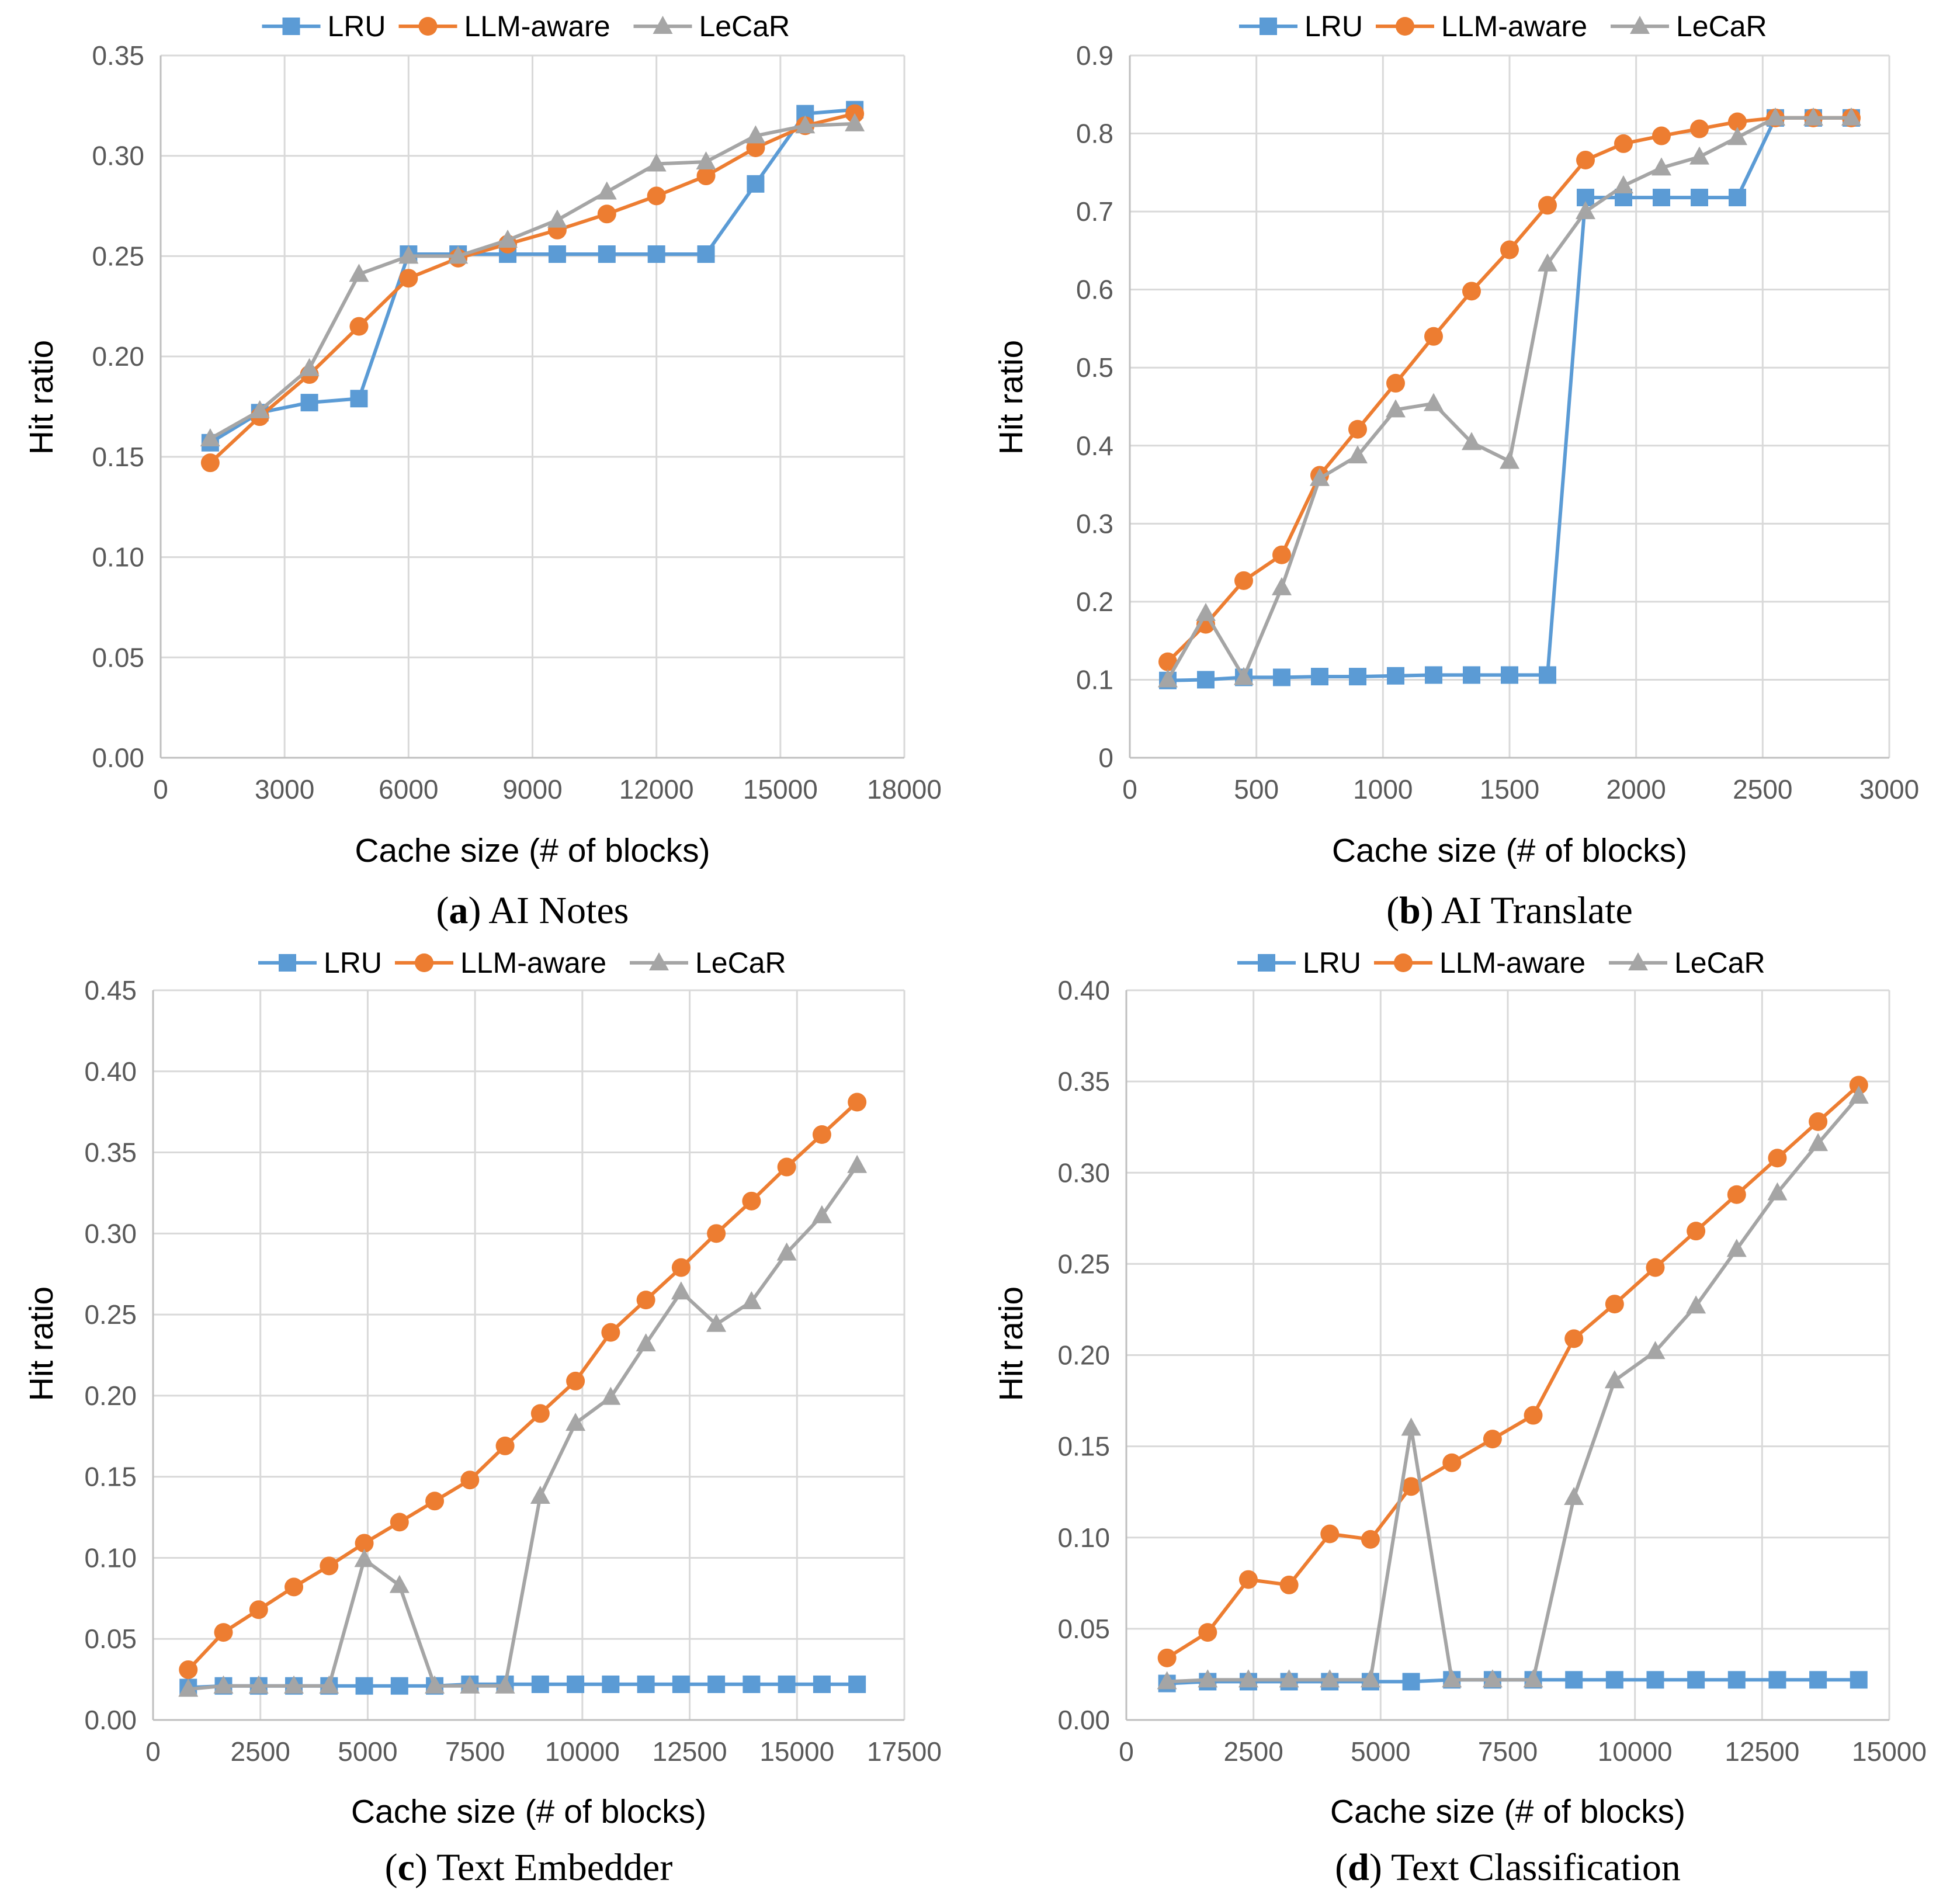 The height and width of the screenshot is (1904, 1936). What do you see at coordinates (110, 1396) in the screenshot?
I see `y-tick-label: 0.20` at bounding box center [110, 1396].